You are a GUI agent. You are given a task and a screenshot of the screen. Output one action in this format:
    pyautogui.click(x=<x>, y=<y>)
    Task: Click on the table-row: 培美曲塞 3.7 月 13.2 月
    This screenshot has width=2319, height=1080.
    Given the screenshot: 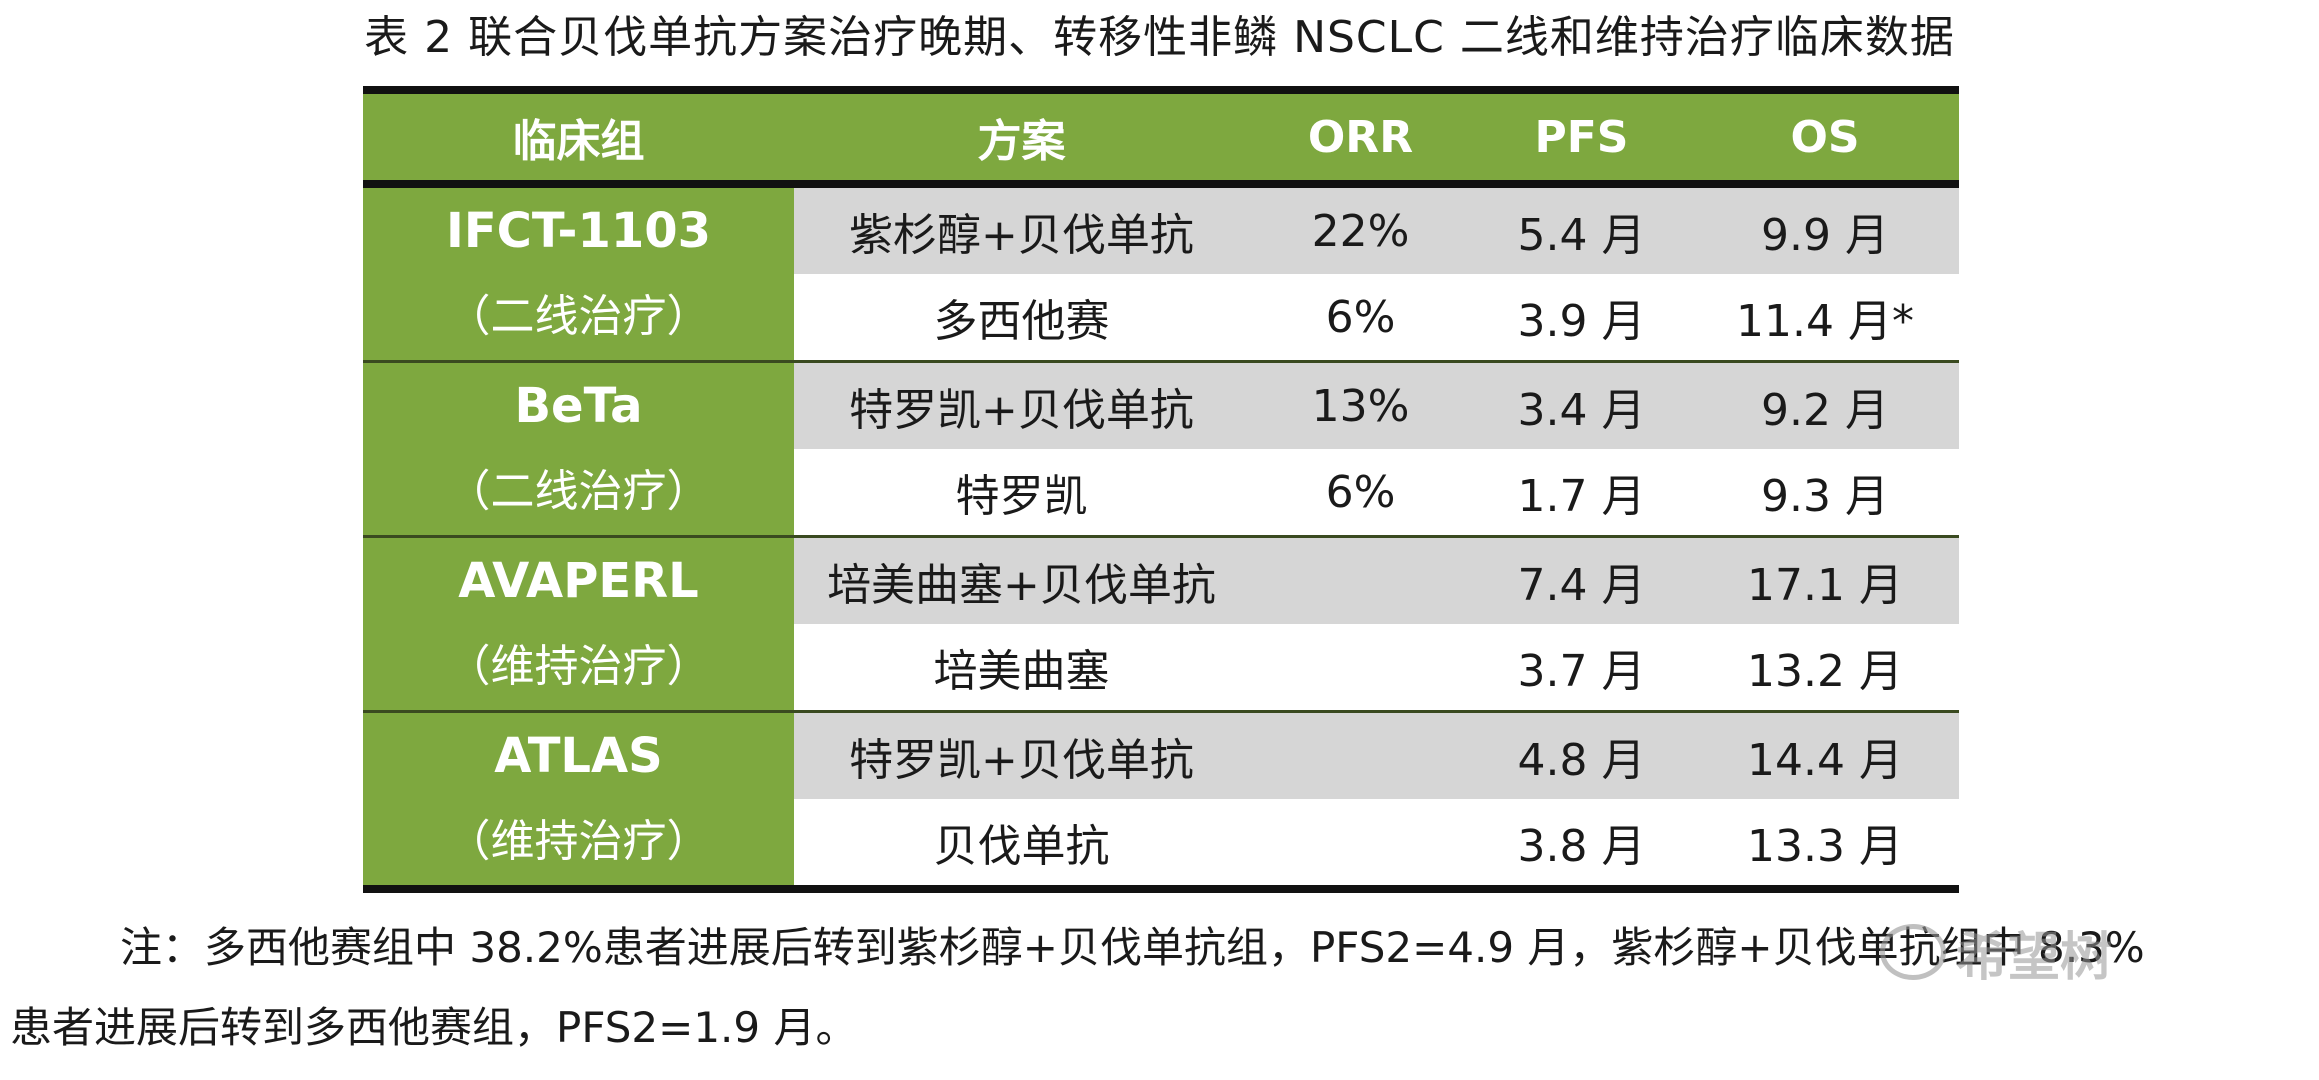 What is the action you would take?
    pyautogui.click(x=1161, y=668)
    